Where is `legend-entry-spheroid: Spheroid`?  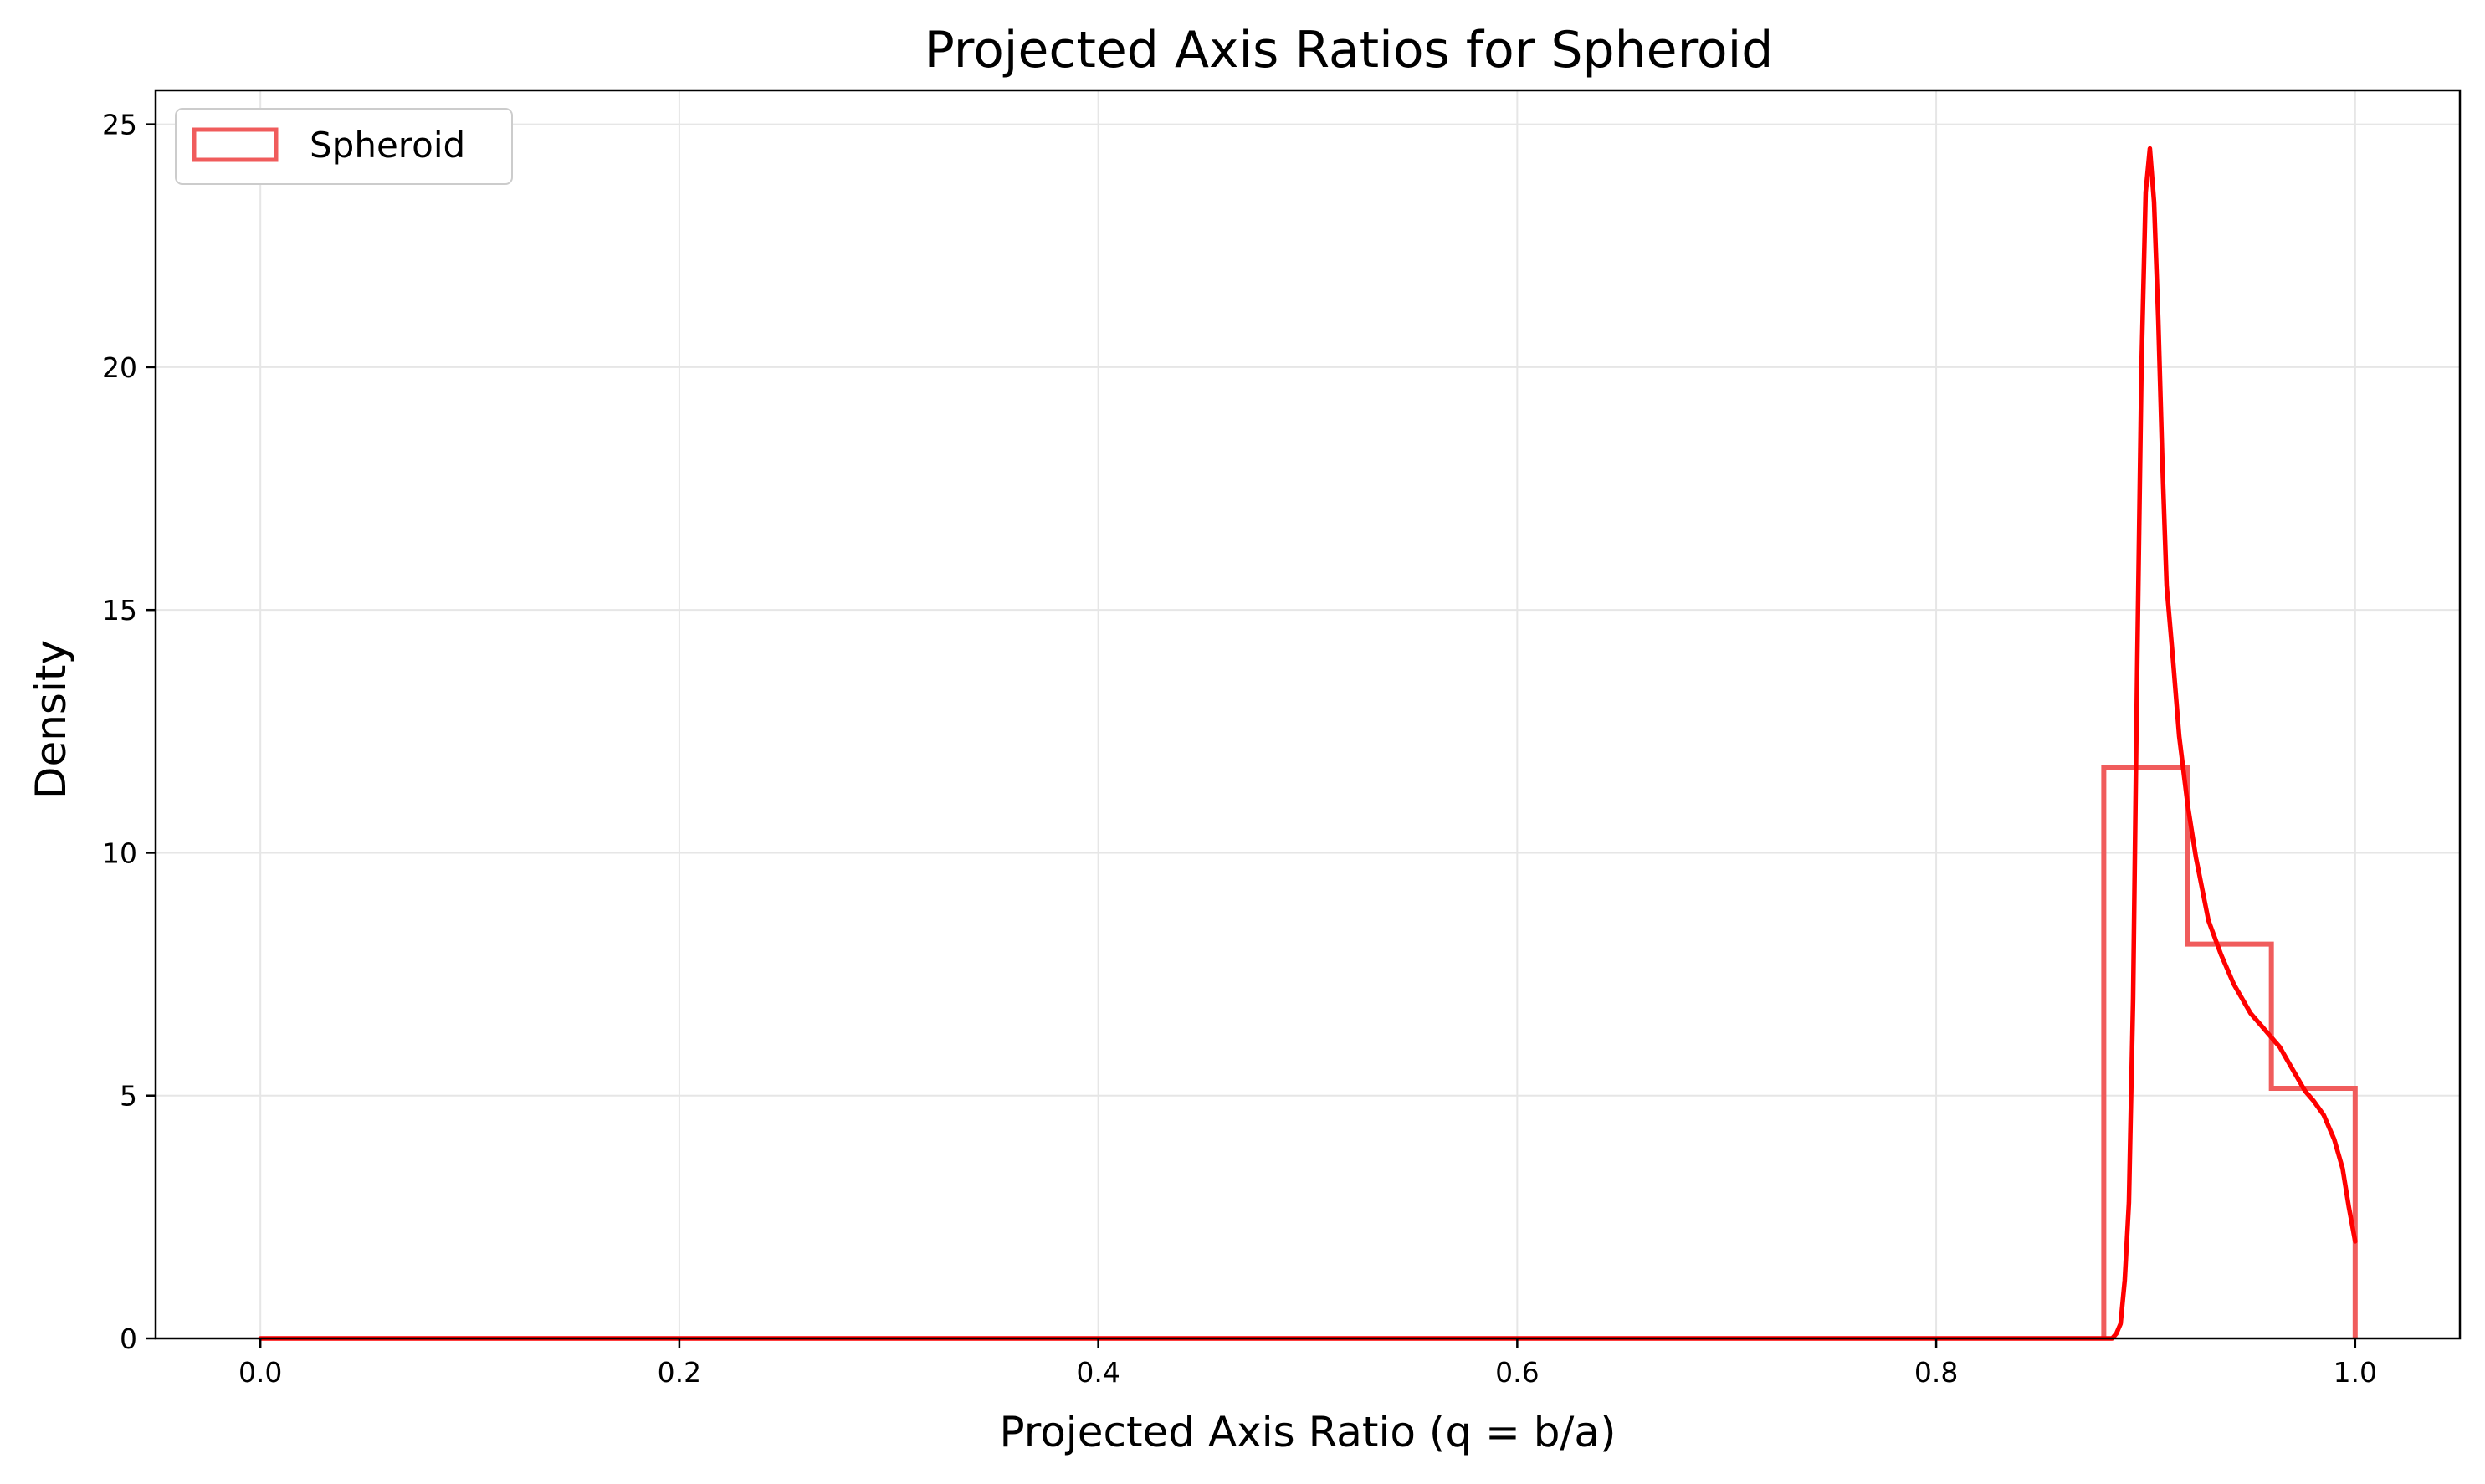
legend-entry-spheroid: Spheroid is located at coordinates (388, 145).